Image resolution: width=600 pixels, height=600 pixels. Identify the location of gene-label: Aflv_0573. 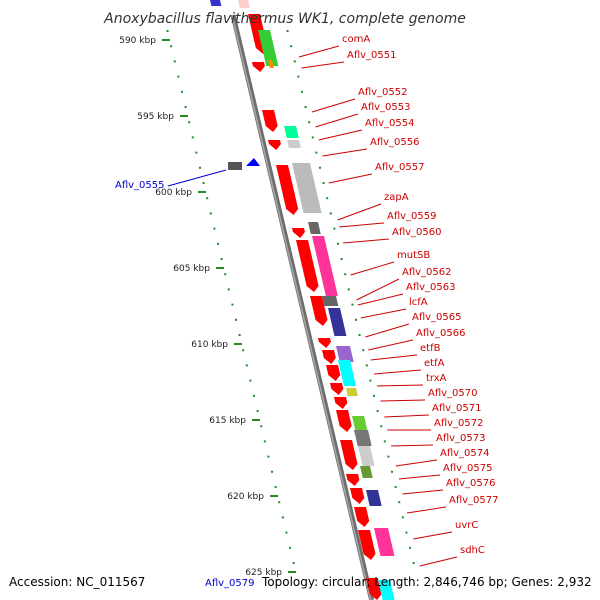
(461, 438).